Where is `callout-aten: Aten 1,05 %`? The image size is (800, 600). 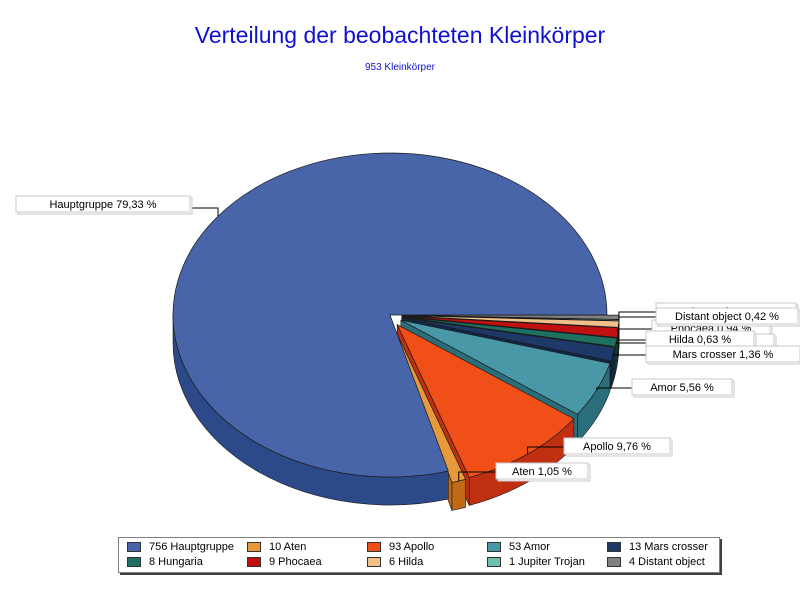
callout-aten: Aten 1,05 % is located at coordinates (543, 472).